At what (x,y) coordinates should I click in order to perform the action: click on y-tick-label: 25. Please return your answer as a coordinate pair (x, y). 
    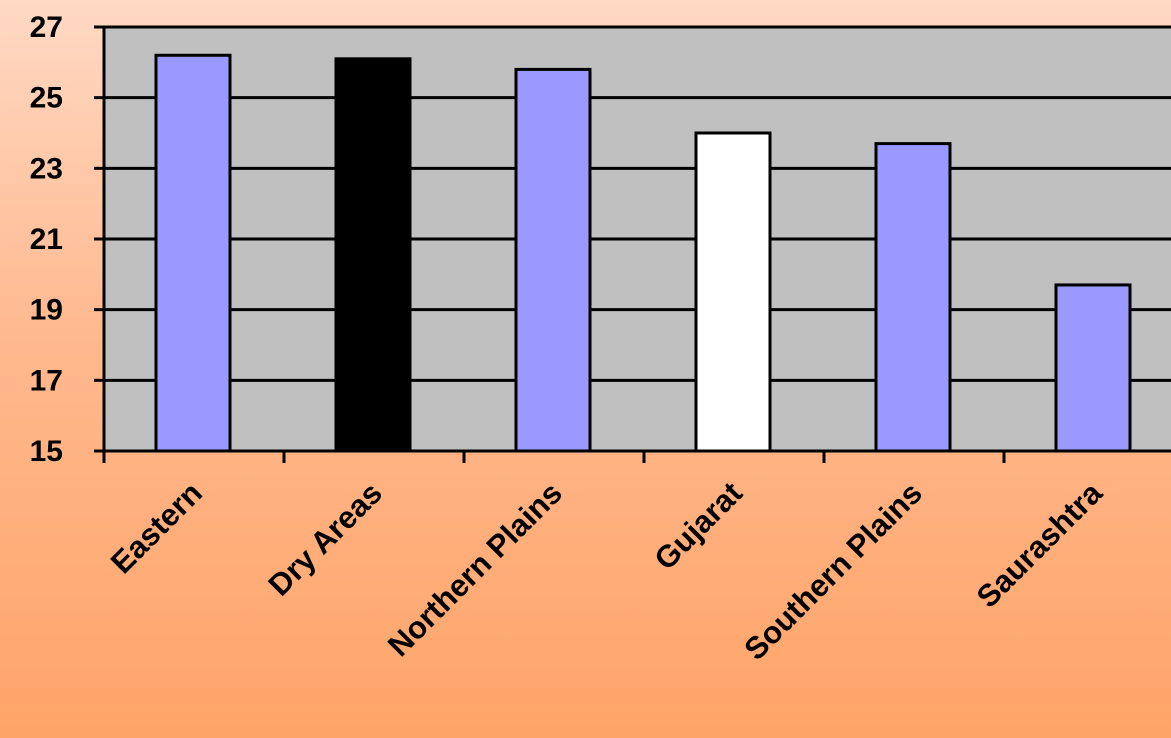
    Looking at the image, I should click on (46, 98).